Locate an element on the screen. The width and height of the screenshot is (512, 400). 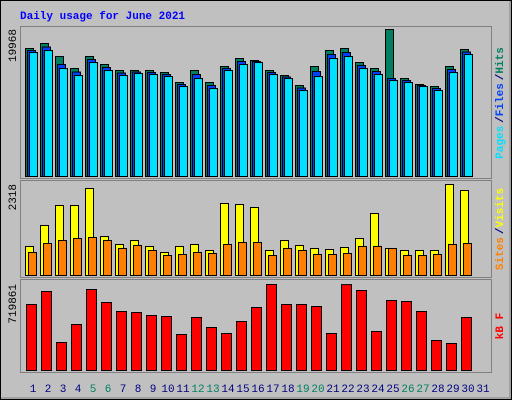
x-tick-label: 9 is located at coordinates (153, 390).